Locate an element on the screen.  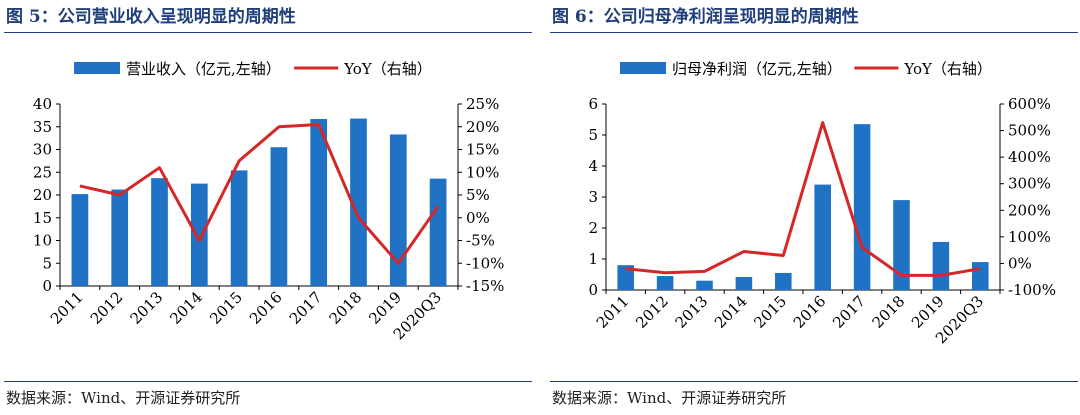
right-tick-label: -100% is located at coordinates (1032, 290).